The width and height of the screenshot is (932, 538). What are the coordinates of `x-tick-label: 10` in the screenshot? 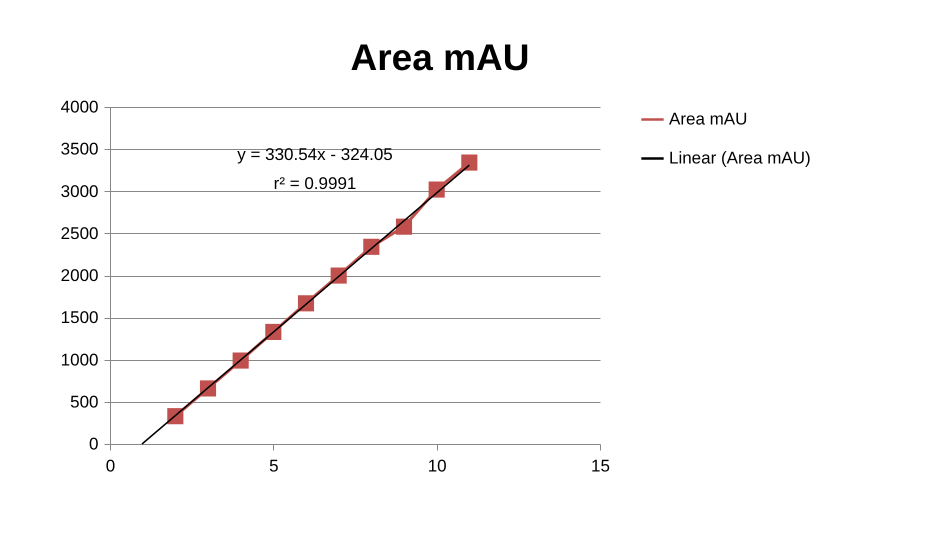 It's located at (437, 466).